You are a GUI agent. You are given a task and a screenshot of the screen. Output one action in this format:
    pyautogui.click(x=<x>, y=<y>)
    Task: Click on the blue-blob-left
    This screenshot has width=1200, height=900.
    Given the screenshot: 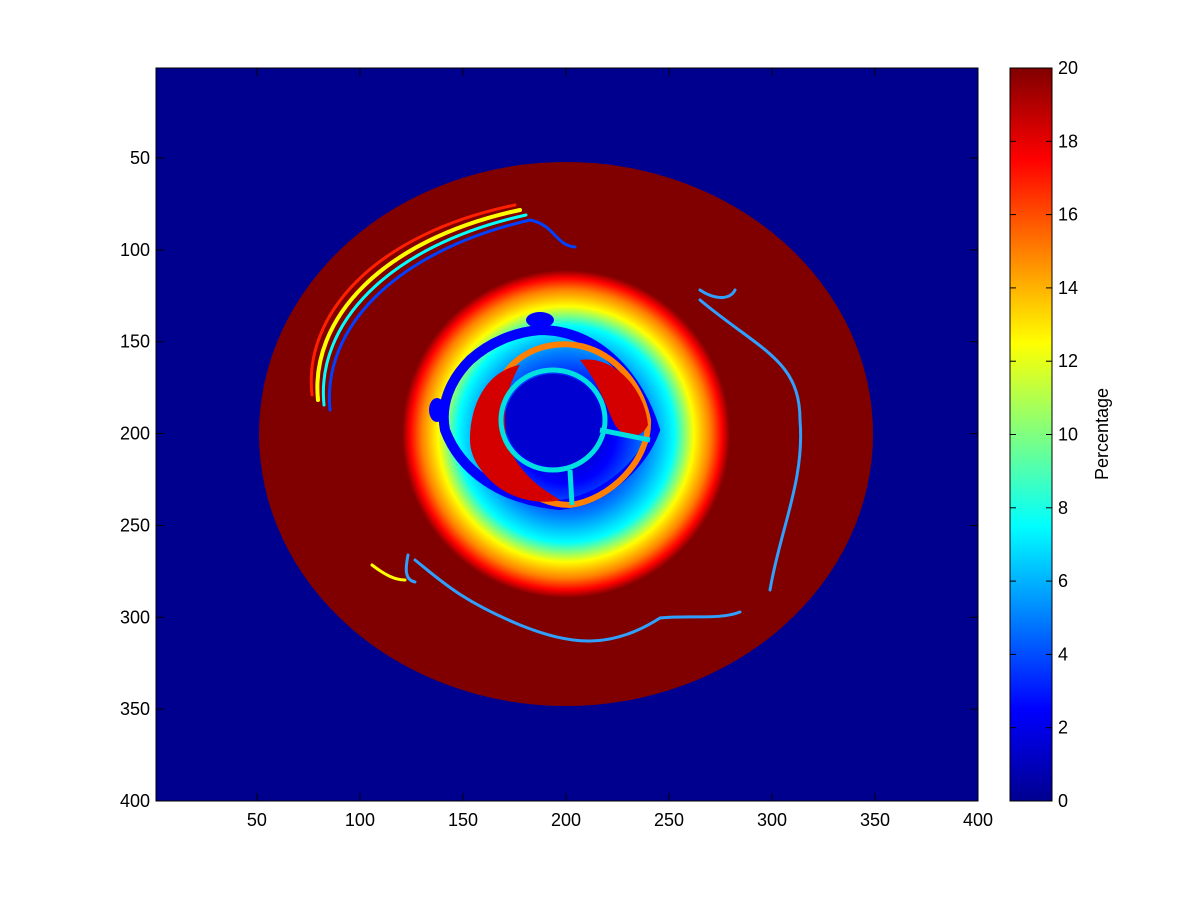 What is the action you would take?
    pyautogui.click(x=437, y=410)
    